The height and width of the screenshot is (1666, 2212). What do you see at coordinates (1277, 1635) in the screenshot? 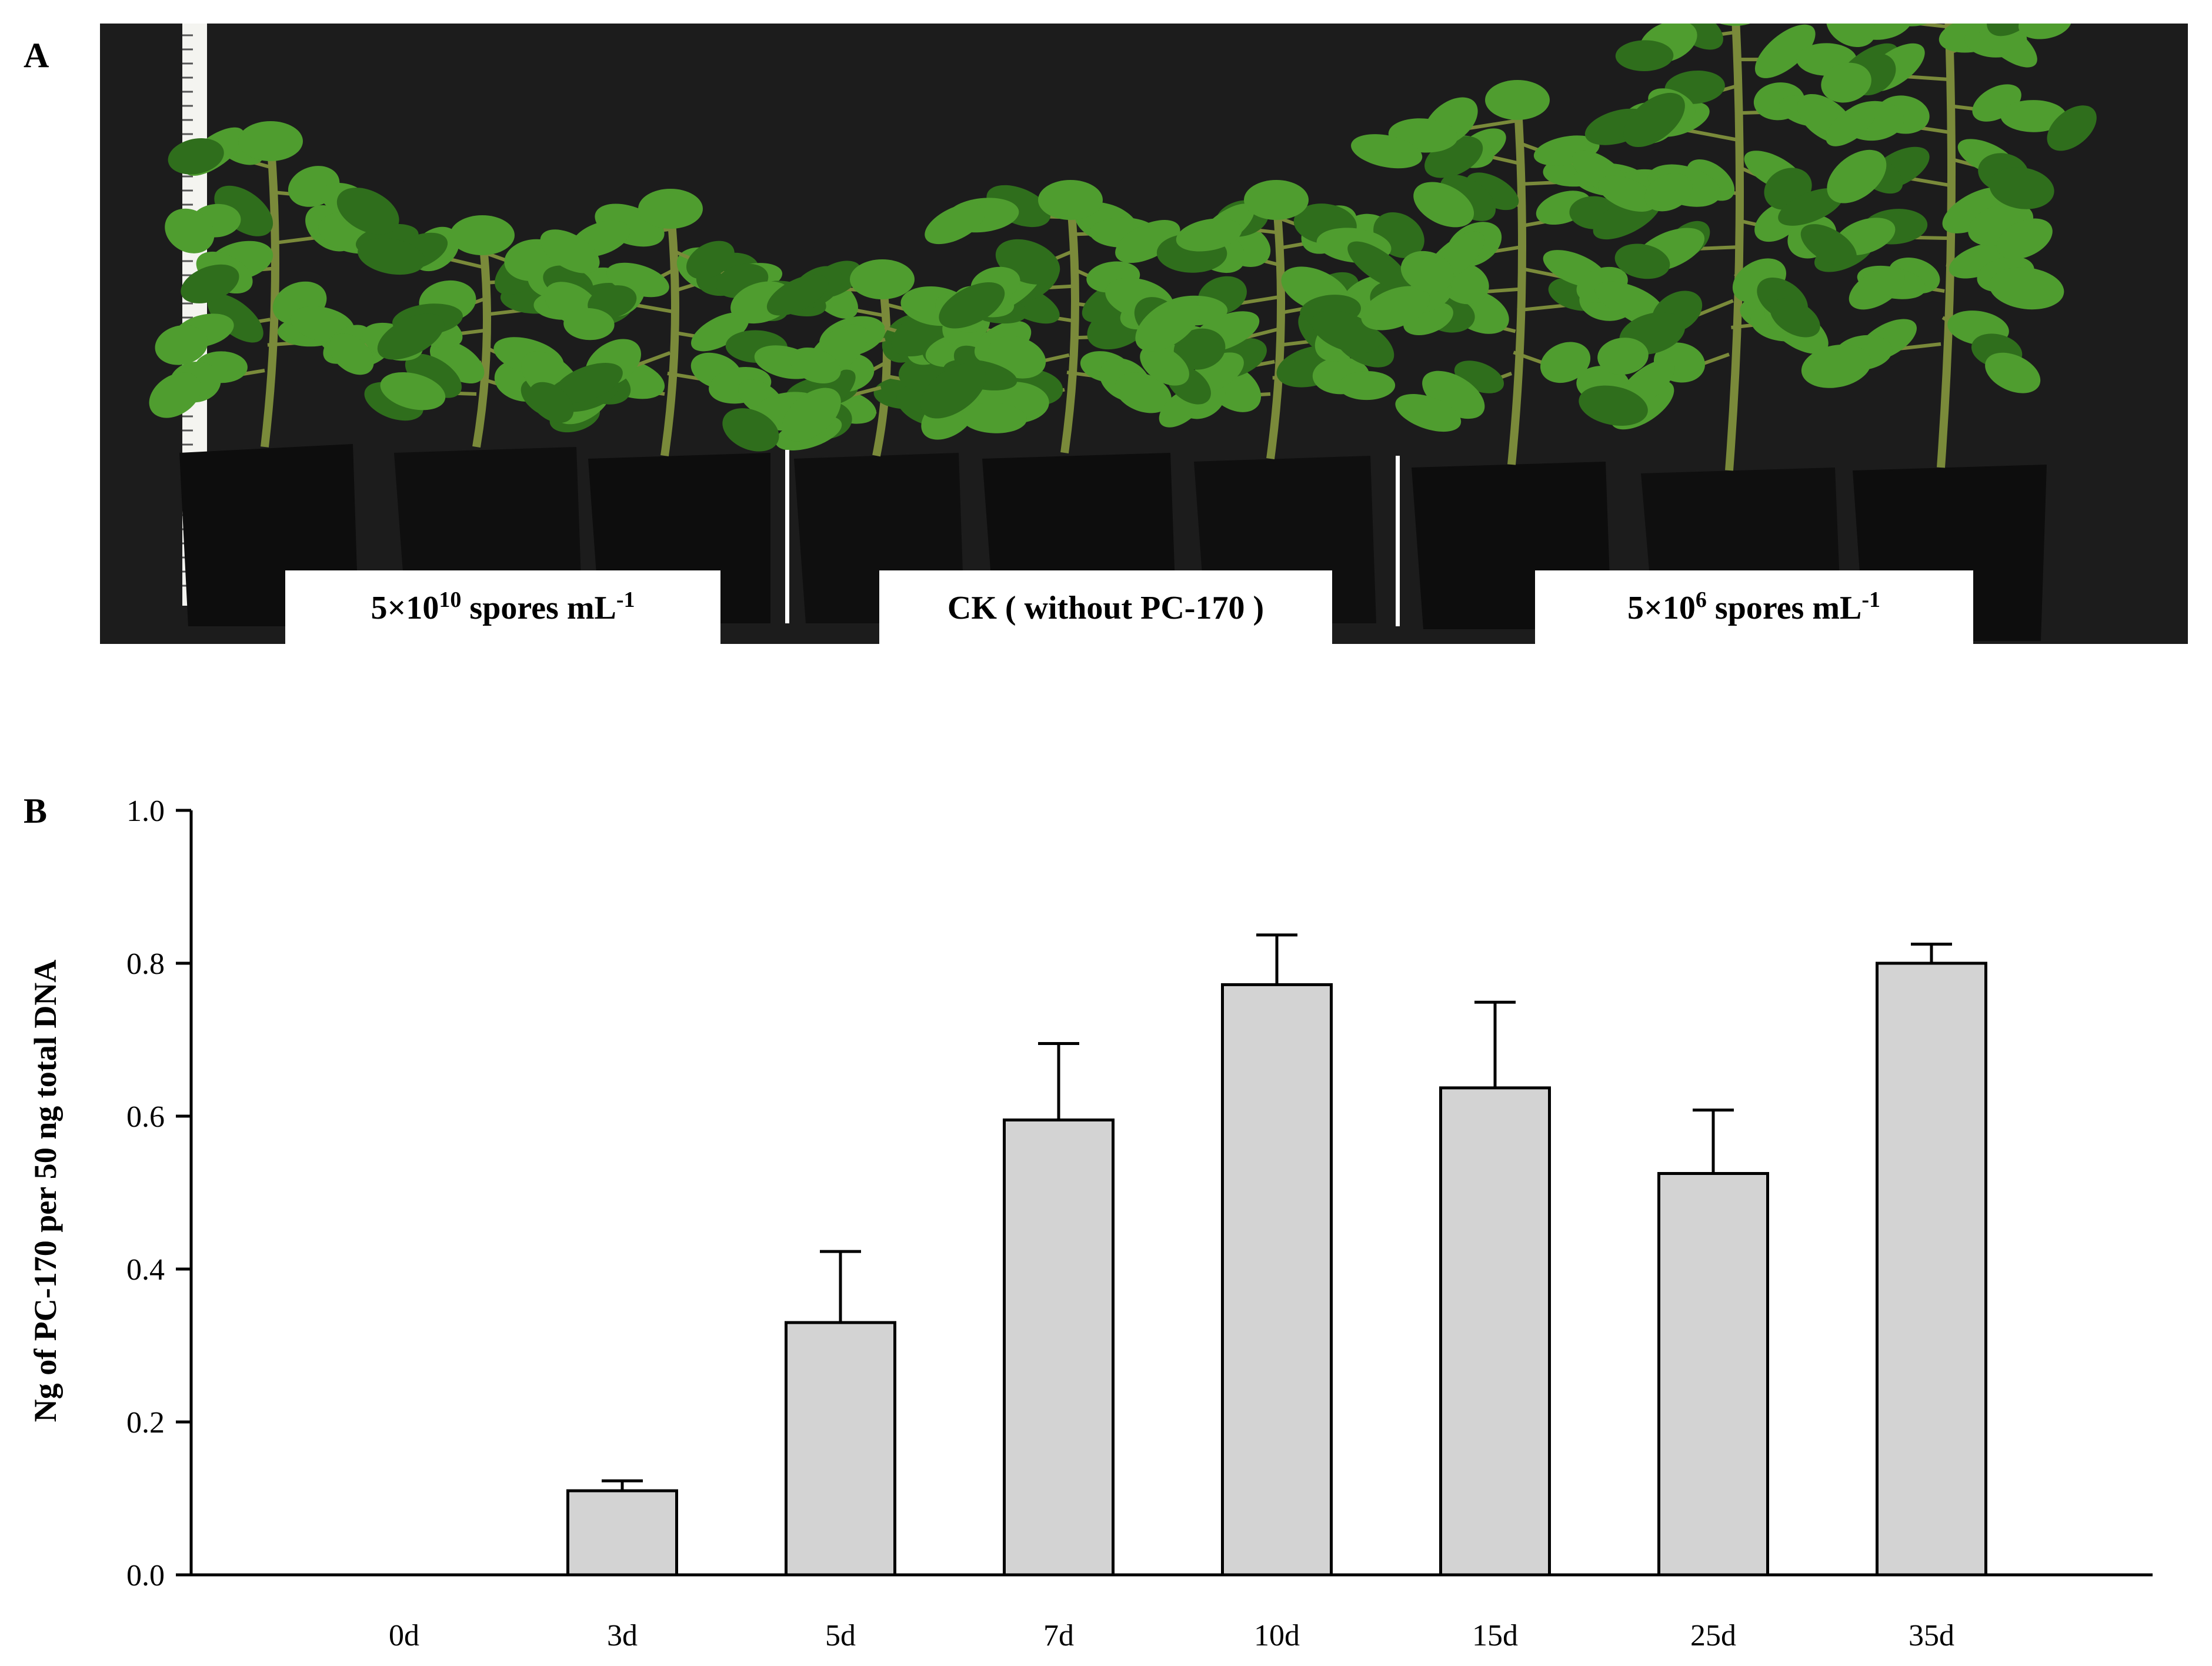
I see `x-tick-label: 10d` at bounding box center [1277, 1635].